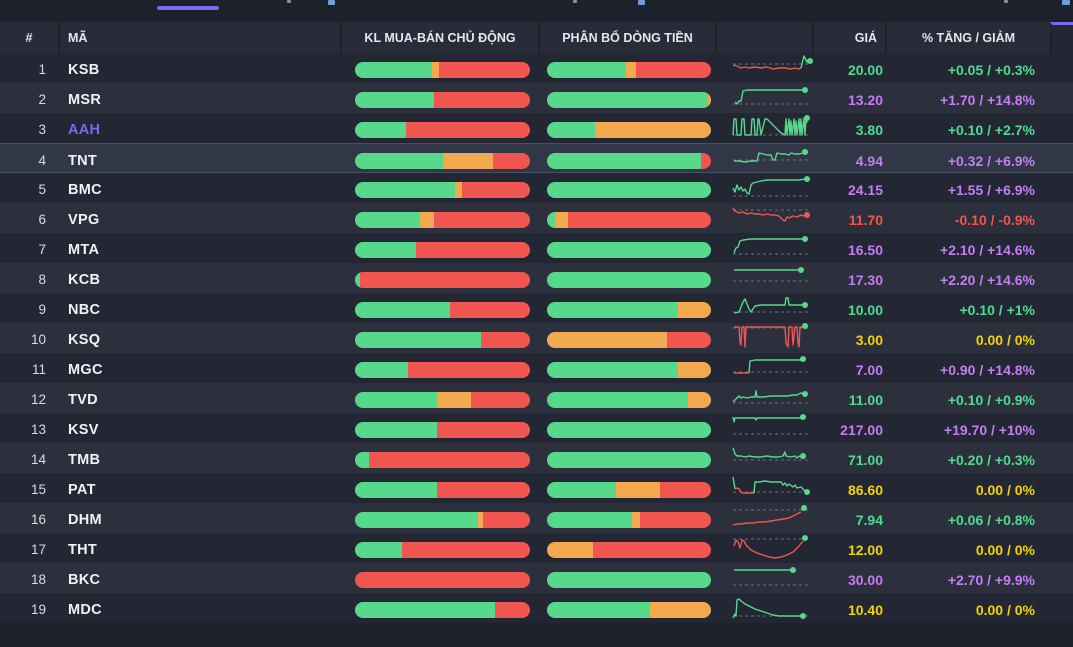 The image size is (1073, 647). I want to click on table-row: 5 BMC 24.15 +1.55 / +6.9%, so click(536, 188).